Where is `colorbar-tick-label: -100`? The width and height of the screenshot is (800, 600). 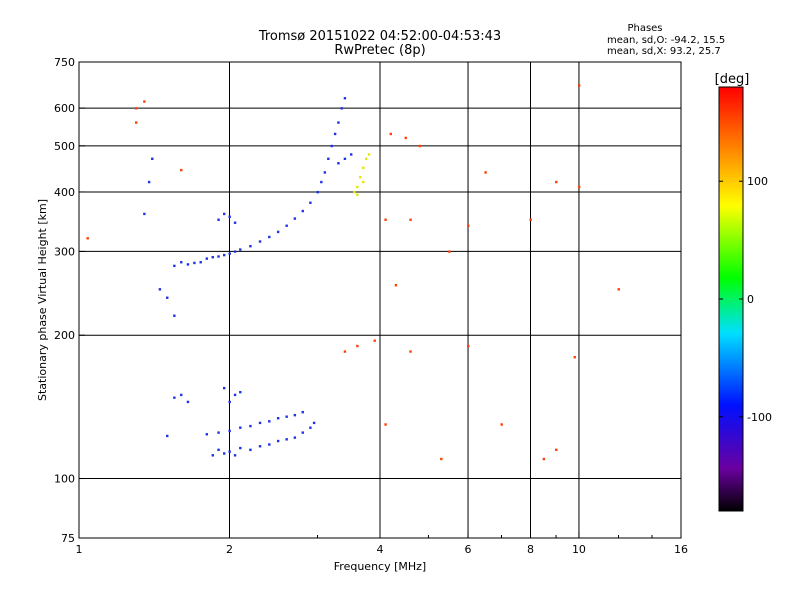
colorbar-tick-label: -100 is located at coordinates (759, 417).